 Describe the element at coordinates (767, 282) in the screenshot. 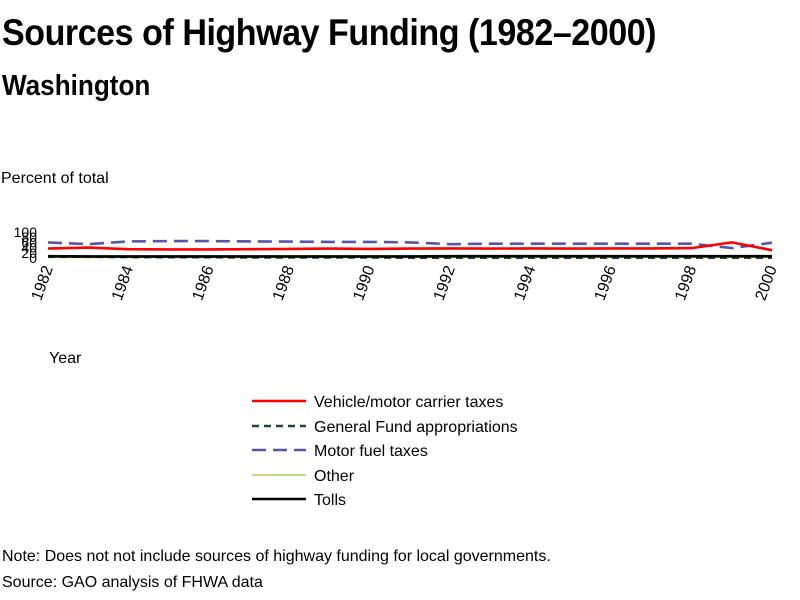

I see `x-tick-label: 2000` at that location.